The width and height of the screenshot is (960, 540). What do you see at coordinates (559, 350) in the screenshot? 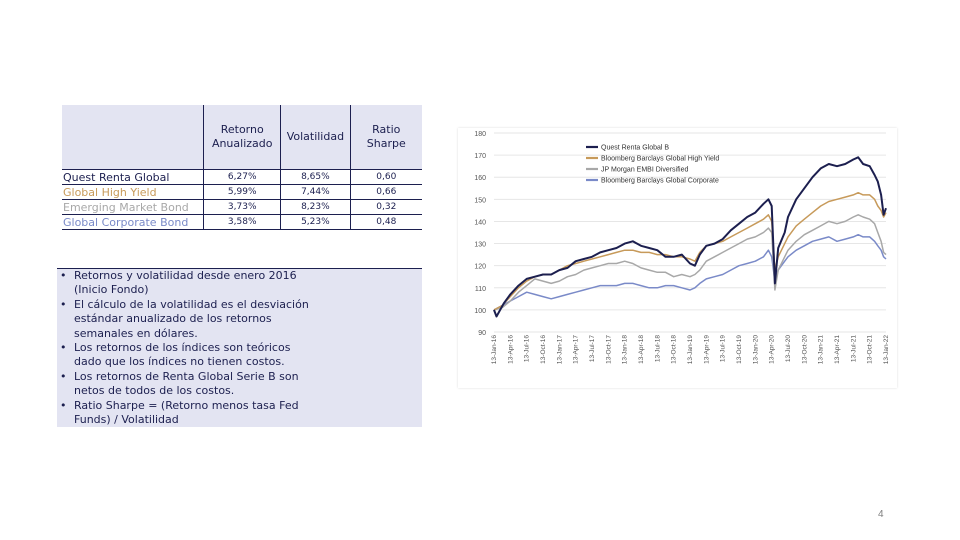
I see `x-tick-label: 13-Jan-17` at bounding box center [559, 350].